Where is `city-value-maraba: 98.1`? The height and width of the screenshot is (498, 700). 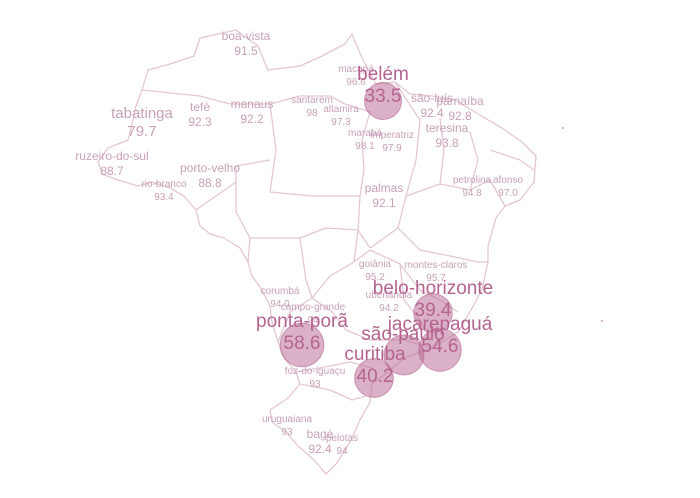 city-value-maraba: 98.1 is located at coordinates (365, 146).